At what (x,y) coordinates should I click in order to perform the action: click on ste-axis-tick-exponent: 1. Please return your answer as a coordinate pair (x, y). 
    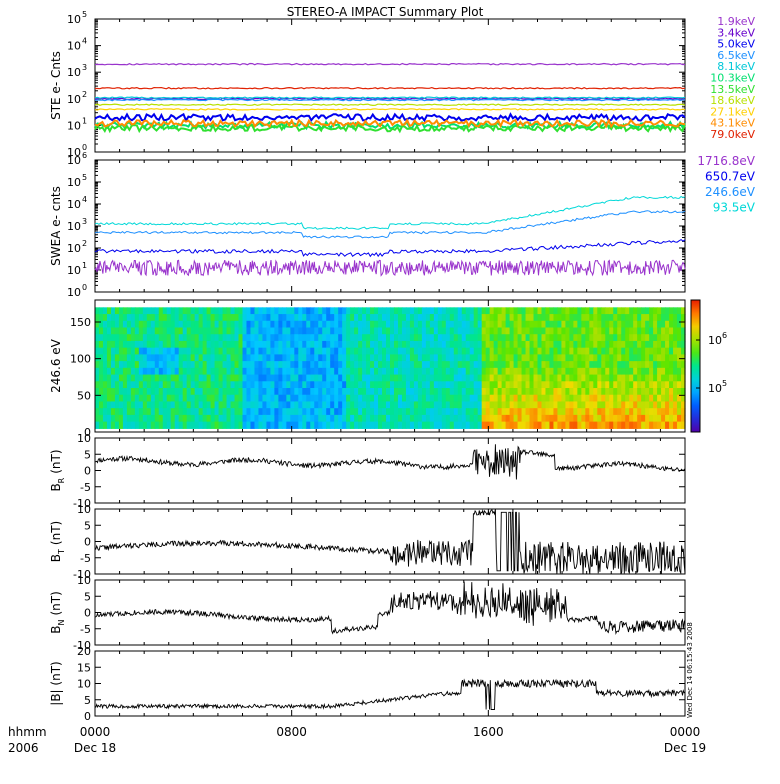
    Looking at the image, I should click on (84, 120).